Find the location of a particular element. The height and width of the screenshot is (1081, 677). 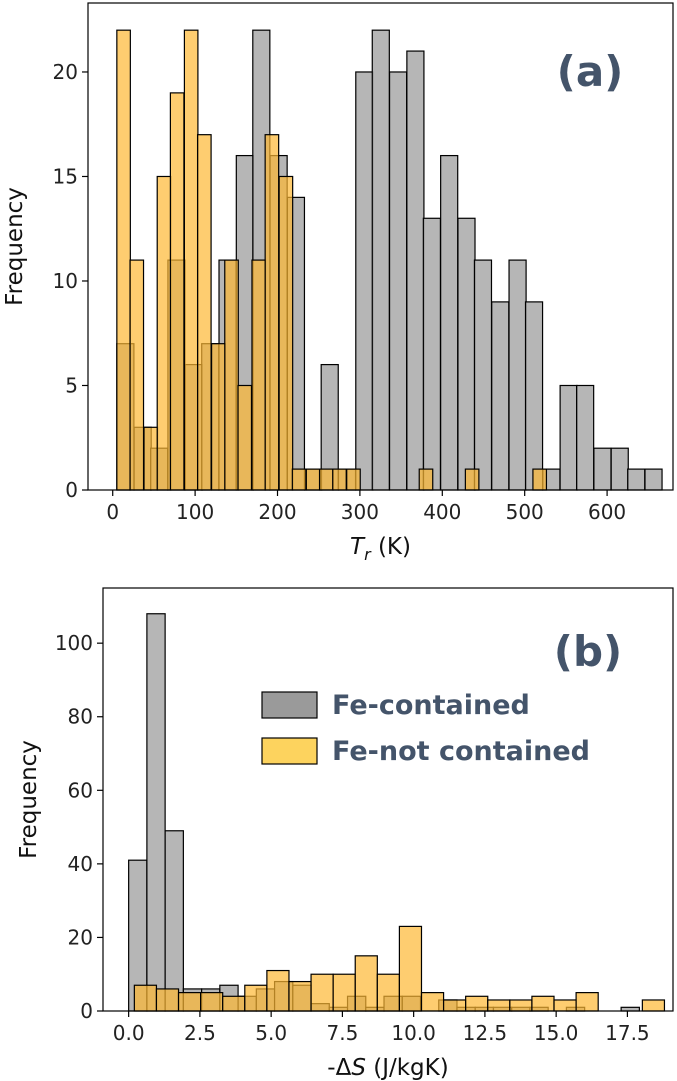

panel-a-x-tick-label-4: 300 is located at coordinates (360, 512).